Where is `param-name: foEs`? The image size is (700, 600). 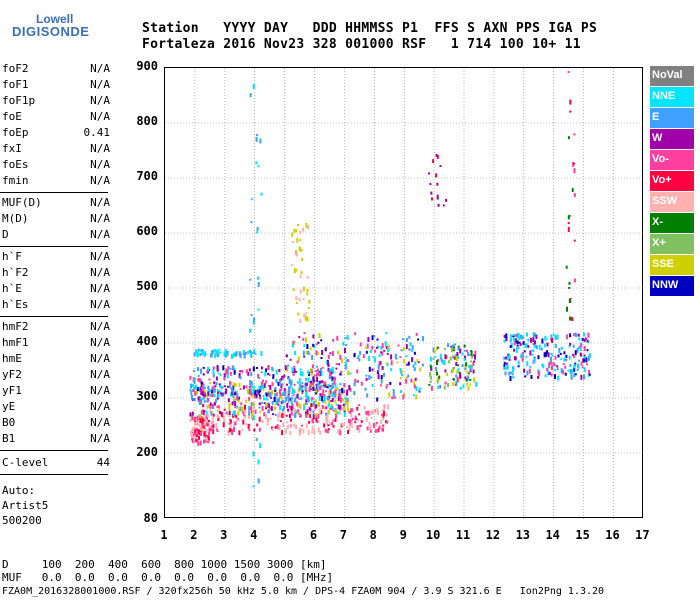 param-name: foEs is located at coordinates (15, 164).